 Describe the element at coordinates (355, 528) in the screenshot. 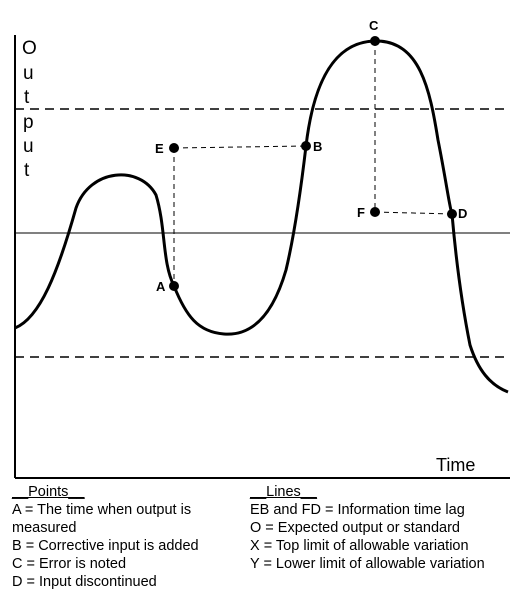

I see `lines-legend-item: O = Expected output or standard` at that location.